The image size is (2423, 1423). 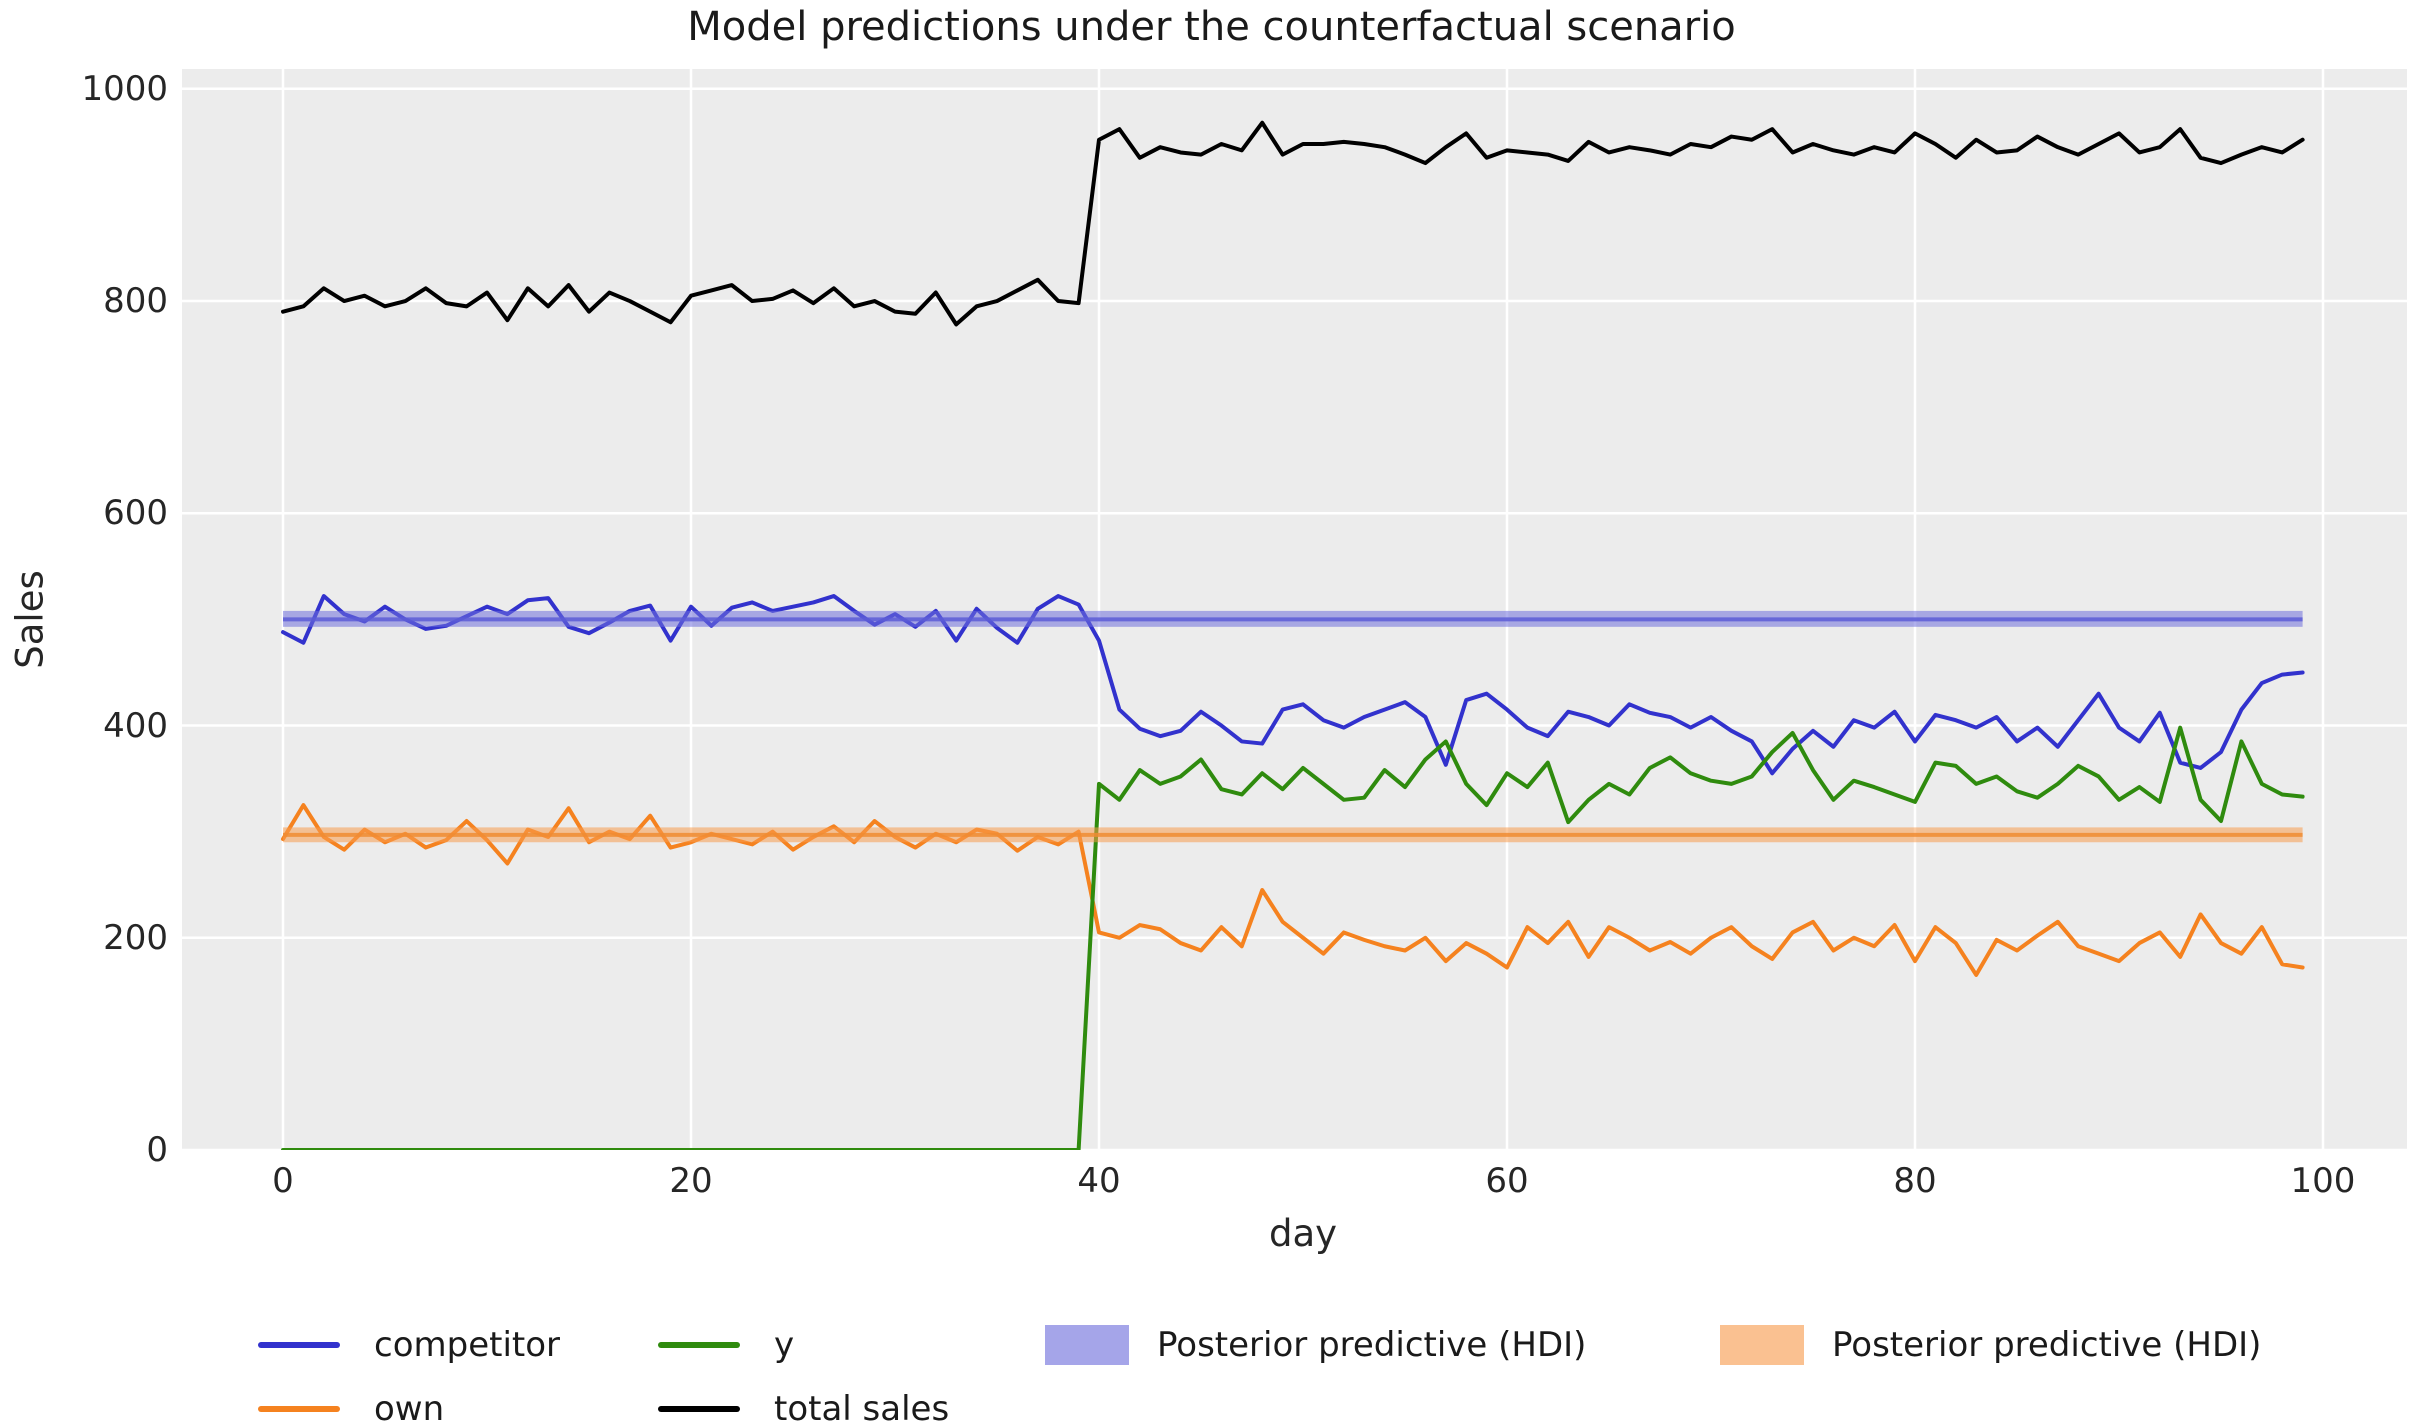 I want to click on x-tick-label: 60, so click(x=1507, y=1181).